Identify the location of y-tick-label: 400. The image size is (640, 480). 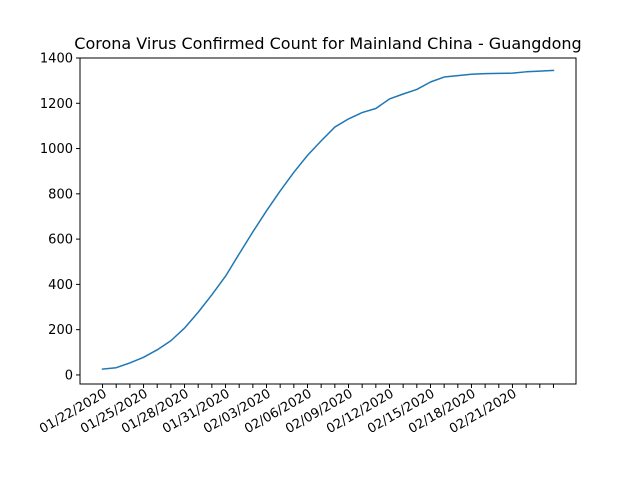
(60, 285).